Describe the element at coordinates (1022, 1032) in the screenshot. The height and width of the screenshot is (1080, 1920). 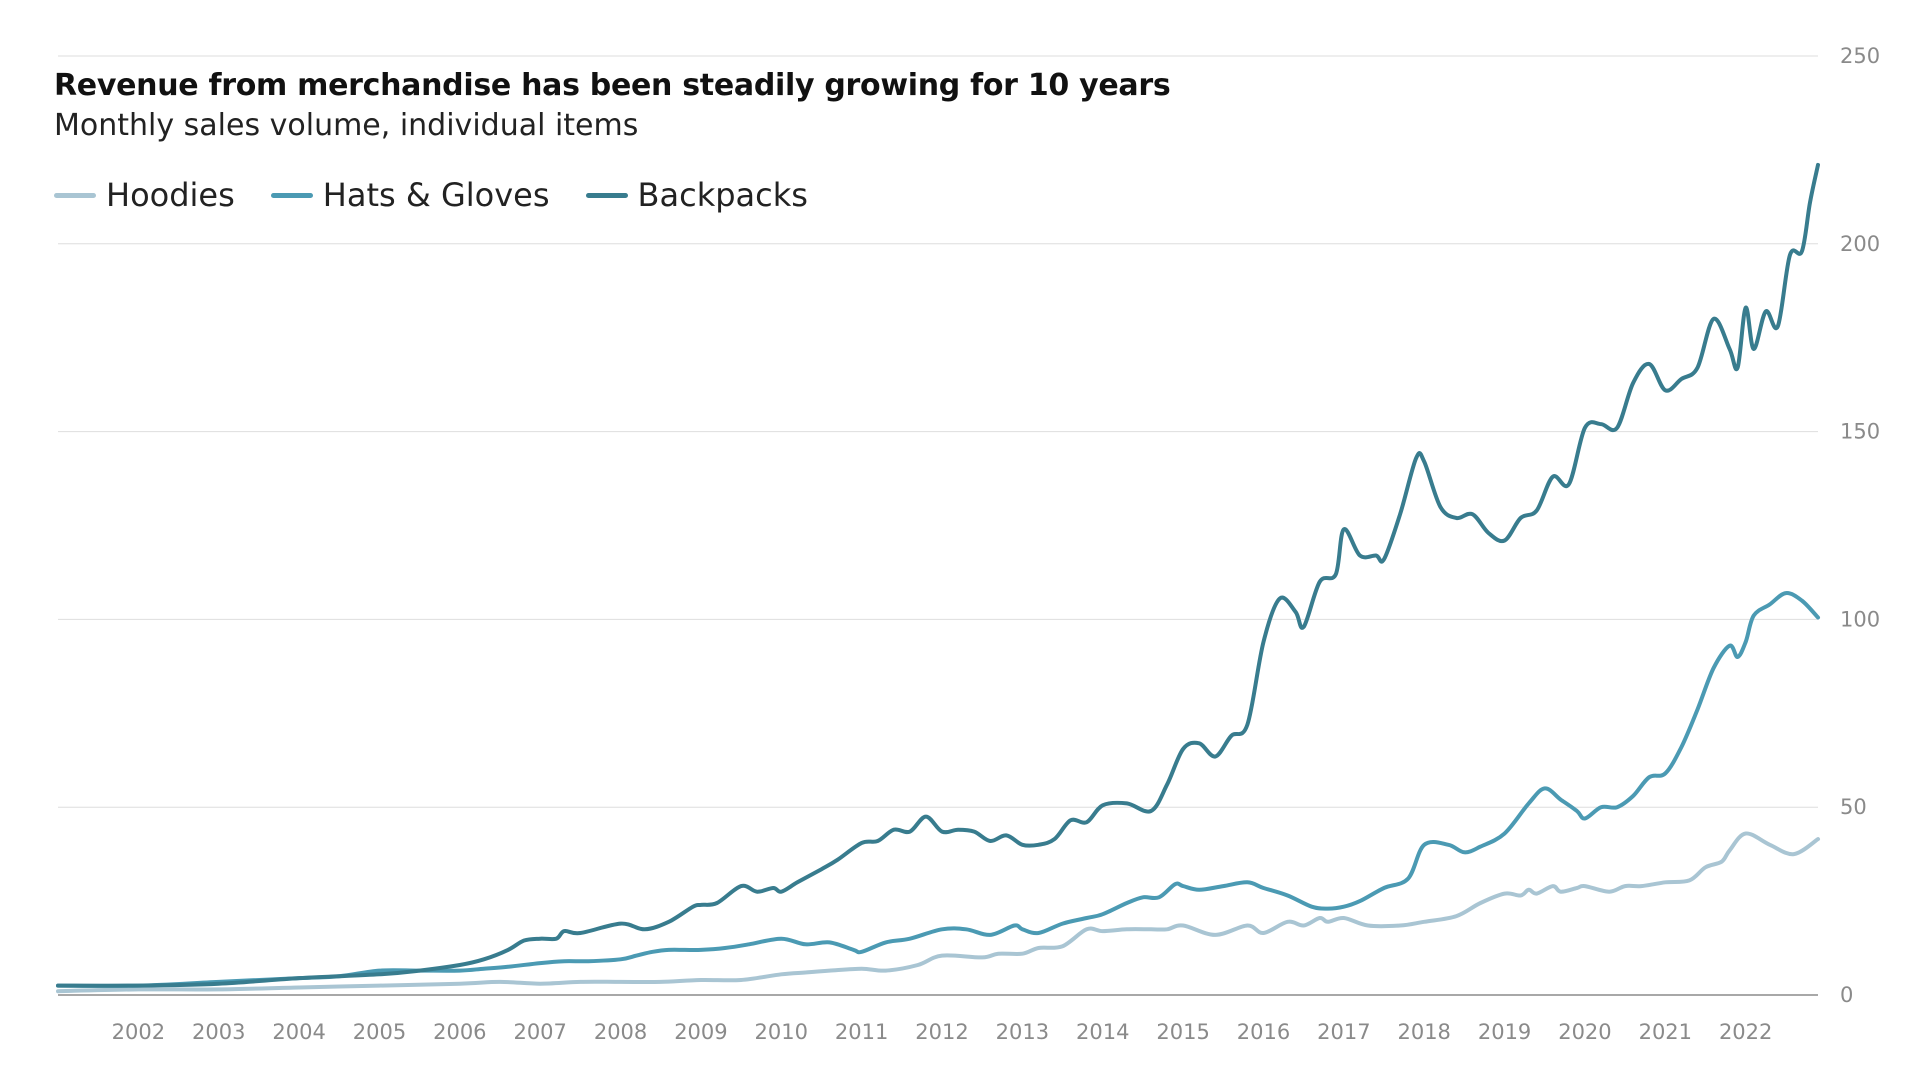
I see `x-tick-label-2013: 2013` at that location.